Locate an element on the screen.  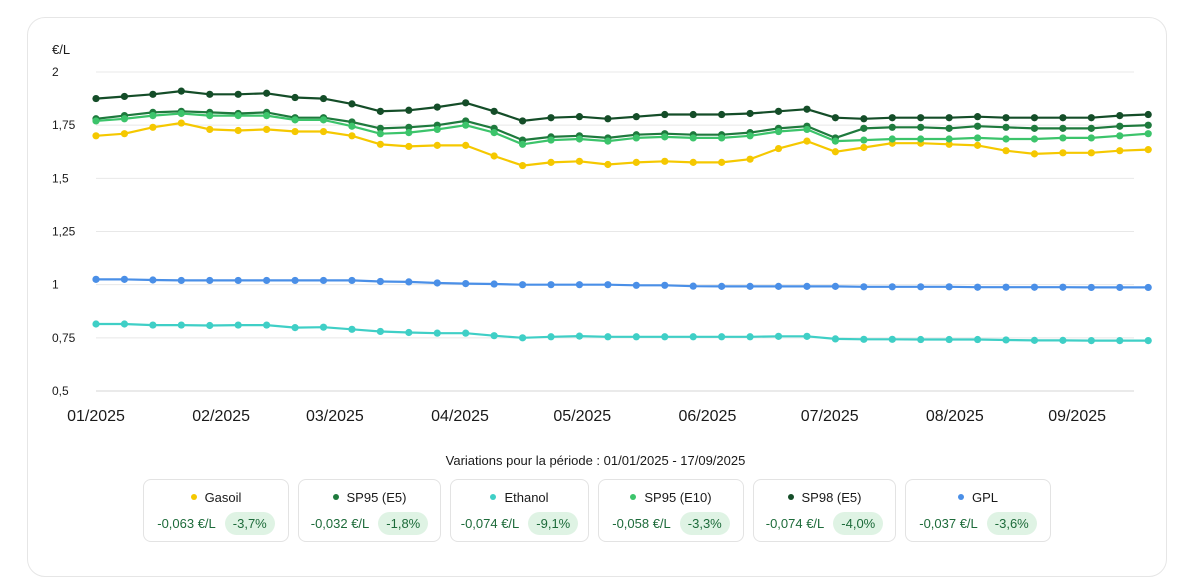
y-tick-label: 1 is located at coordinates (55, 285).